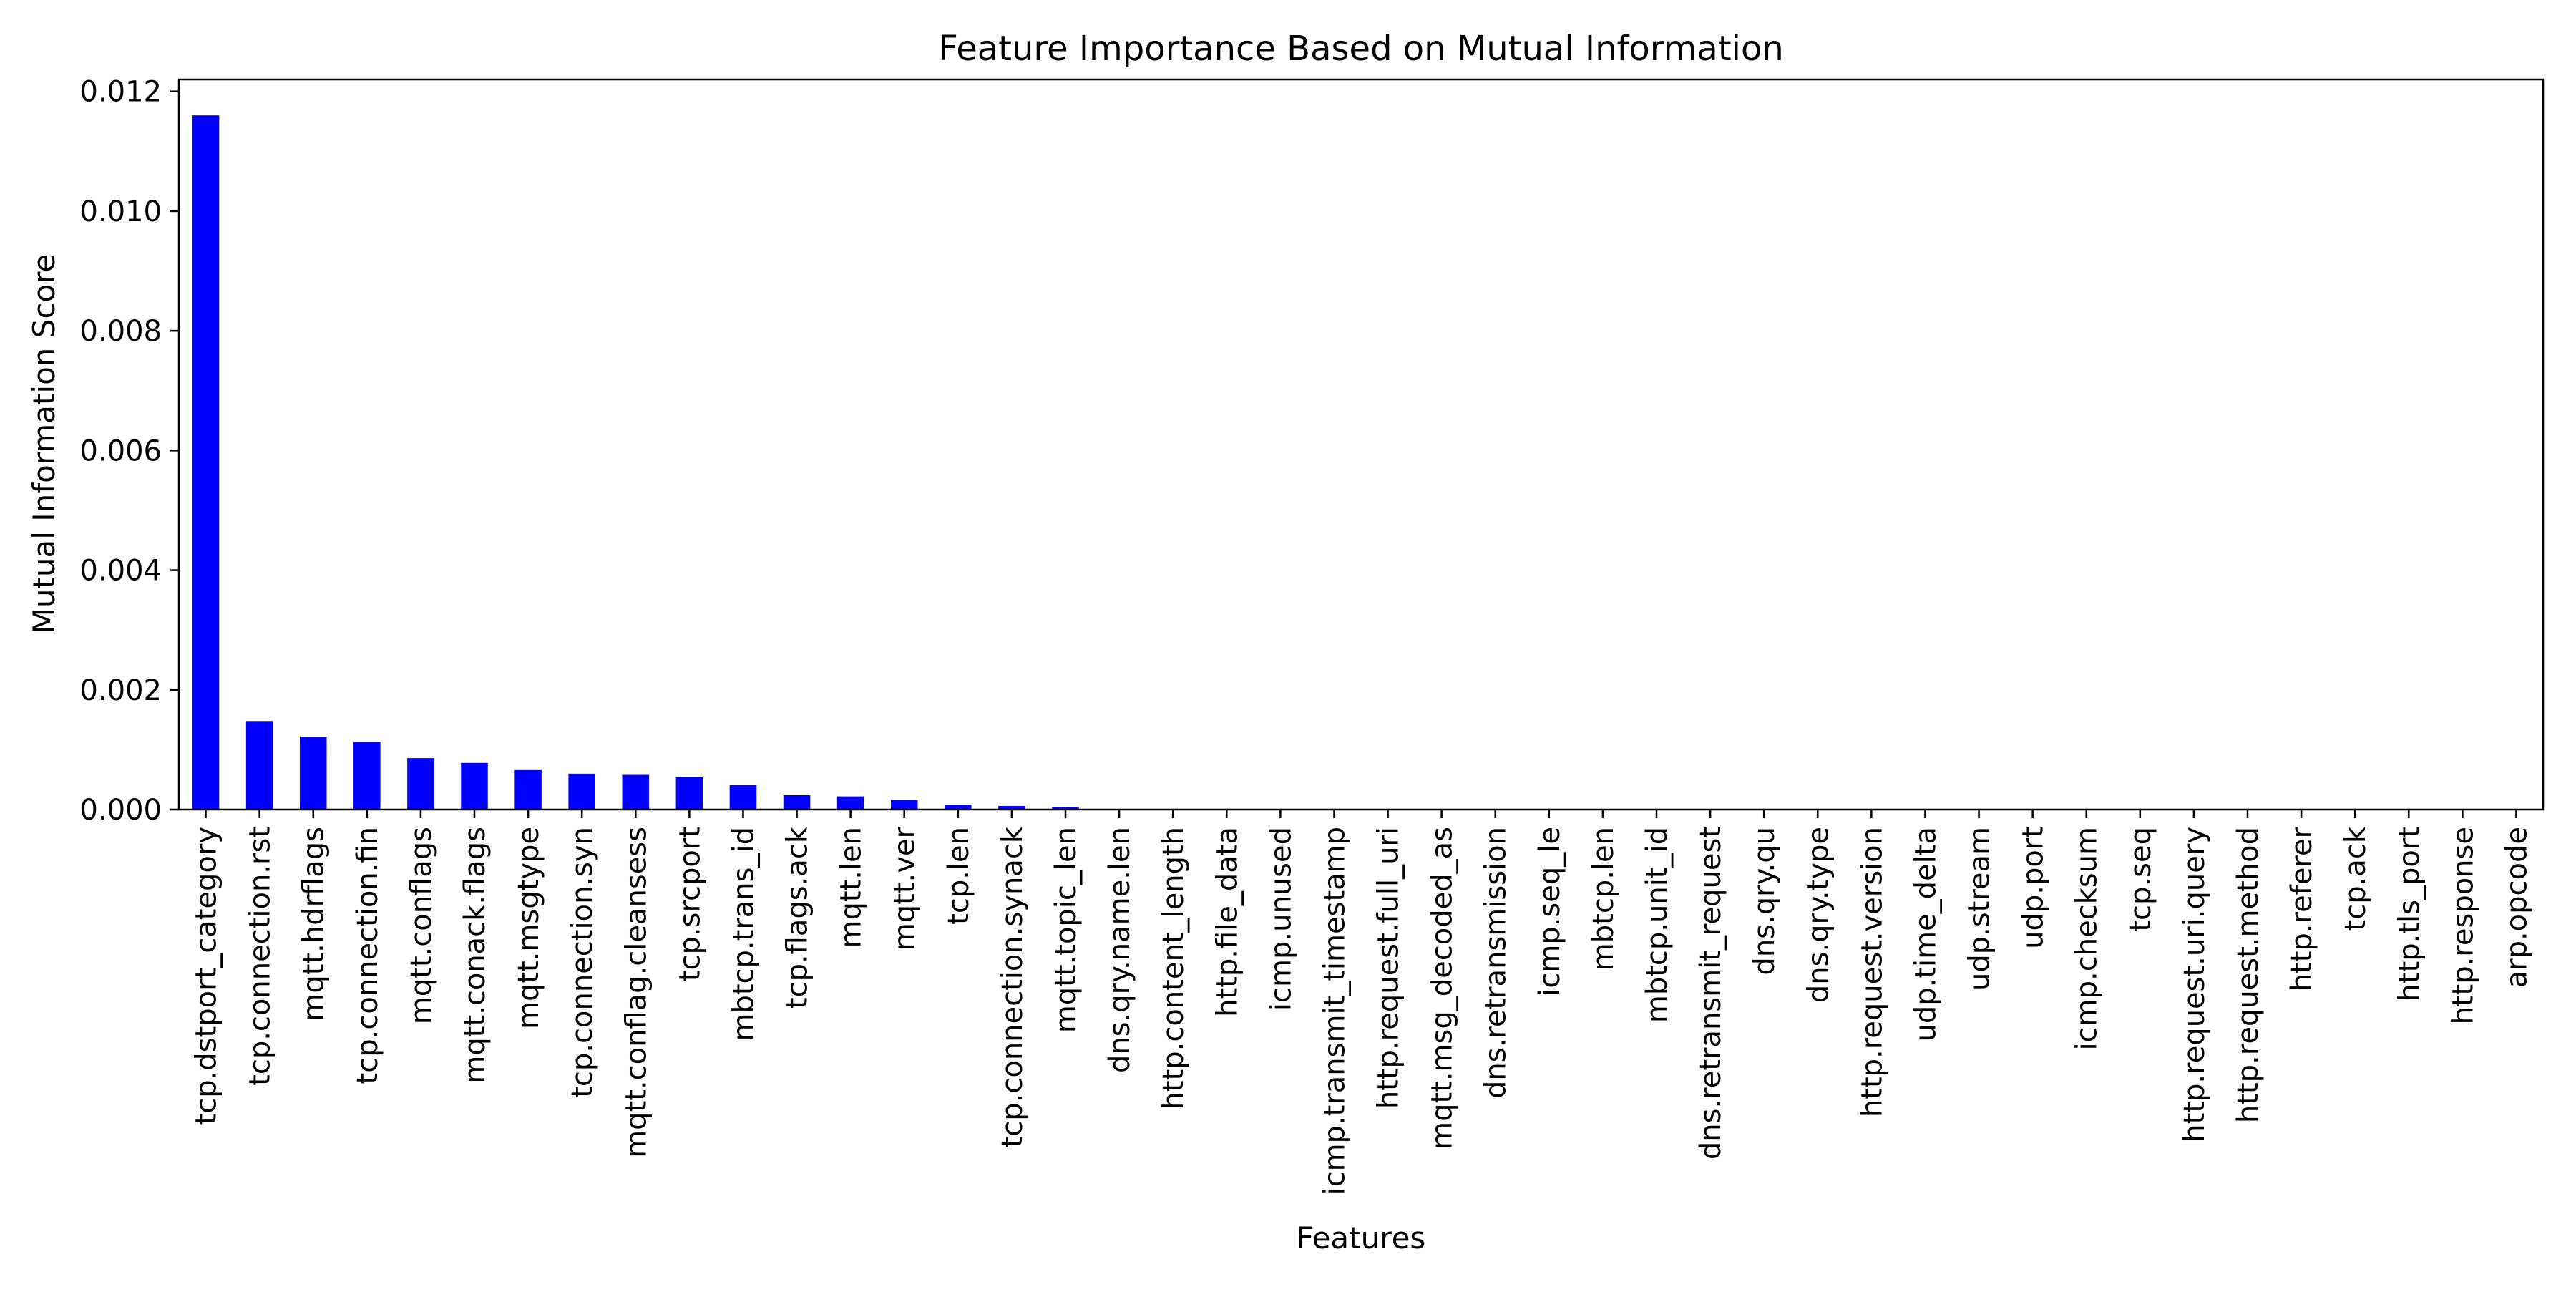 Image resolution: width=2576 pixels, height=1292 pixels. I want to click on x-tick-label: tcp.ack, so click(2355, 878).